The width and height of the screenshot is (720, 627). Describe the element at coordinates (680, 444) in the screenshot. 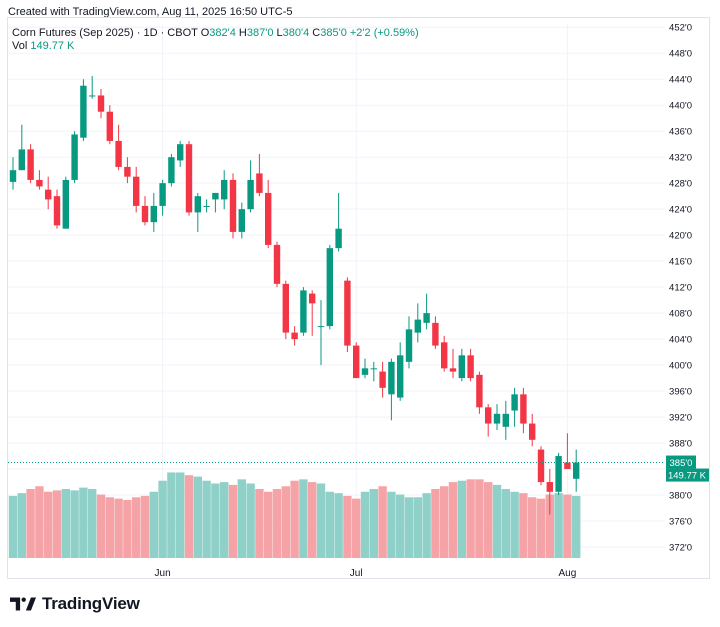

I see `y-tick-label: 388'0` at that location.